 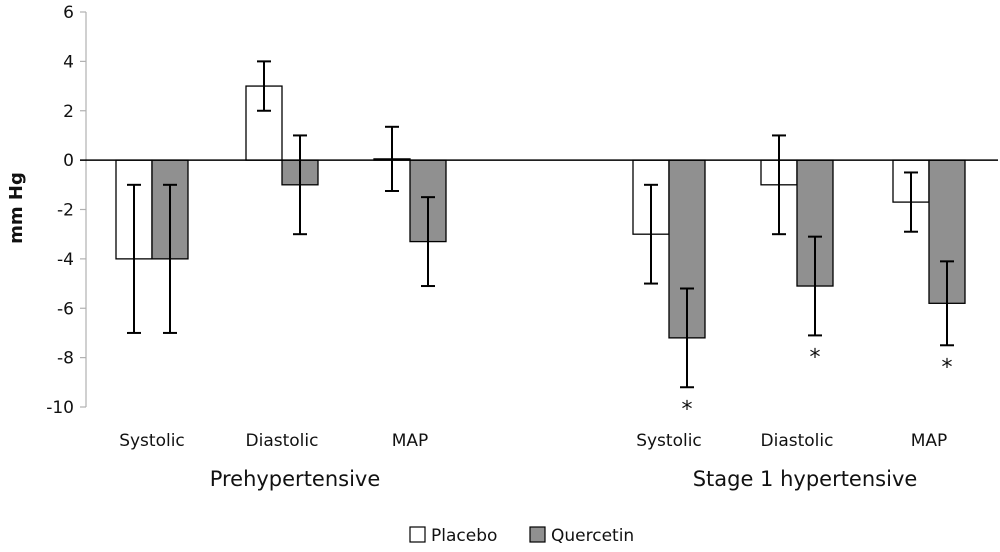 What do you see at coordinates (68, 161) in the screenshot?
I see `y-tick-label: 0` at bounding box center [68, 161].